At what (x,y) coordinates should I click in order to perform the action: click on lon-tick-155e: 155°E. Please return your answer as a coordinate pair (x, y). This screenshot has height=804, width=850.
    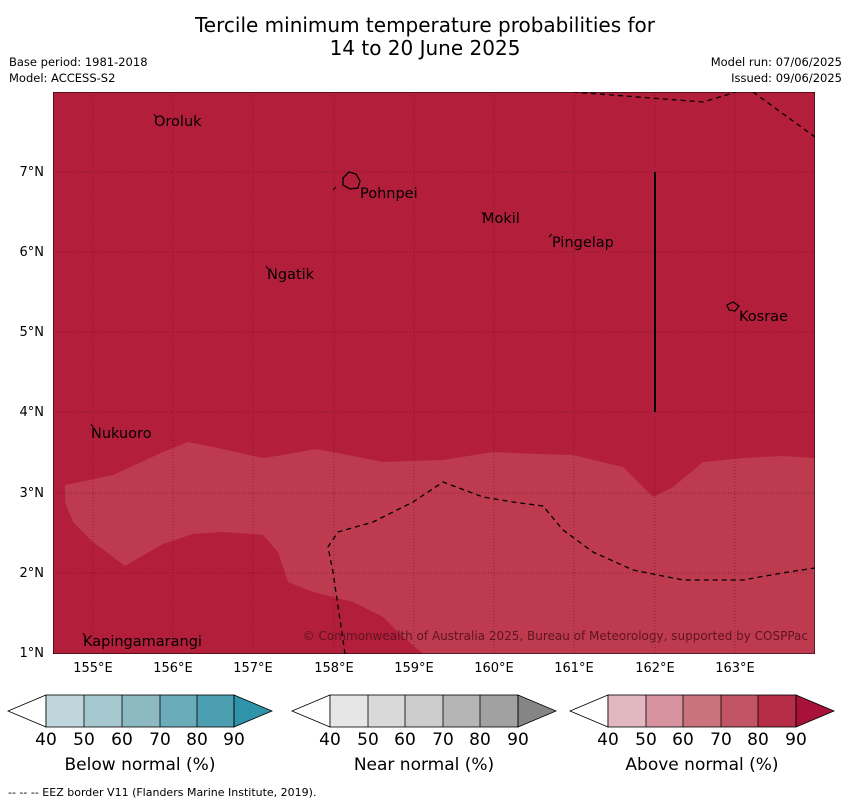
    Looking at the image, I should click on (93, 668).